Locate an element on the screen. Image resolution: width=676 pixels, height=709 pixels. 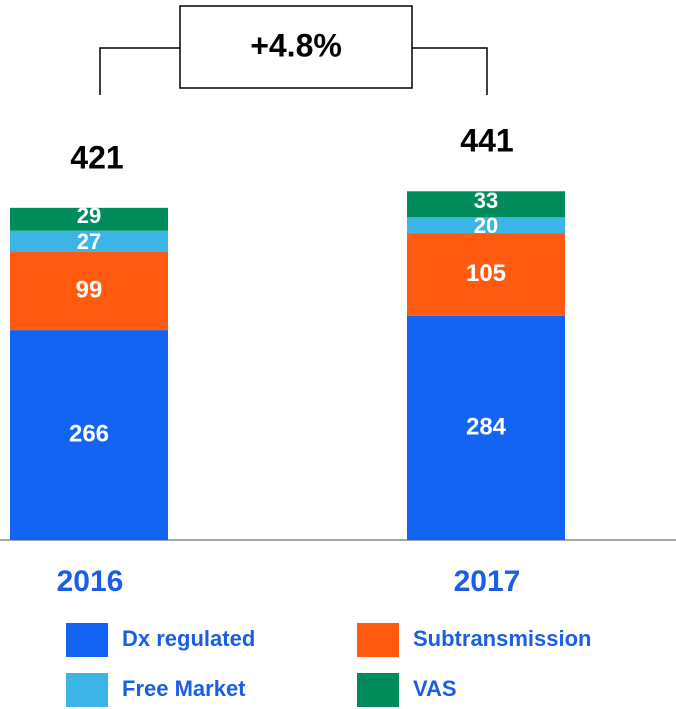
data-label: 266 is located at coordinates (89, 433).